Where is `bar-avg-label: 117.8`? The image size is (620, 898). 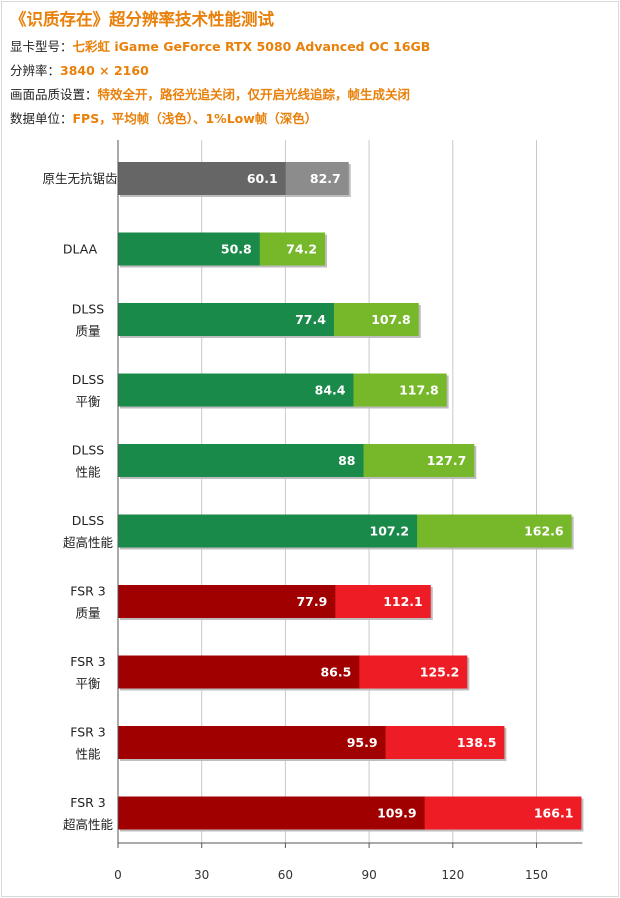 bar-avg-label: 117.8 is located at coordinates (419, 390).